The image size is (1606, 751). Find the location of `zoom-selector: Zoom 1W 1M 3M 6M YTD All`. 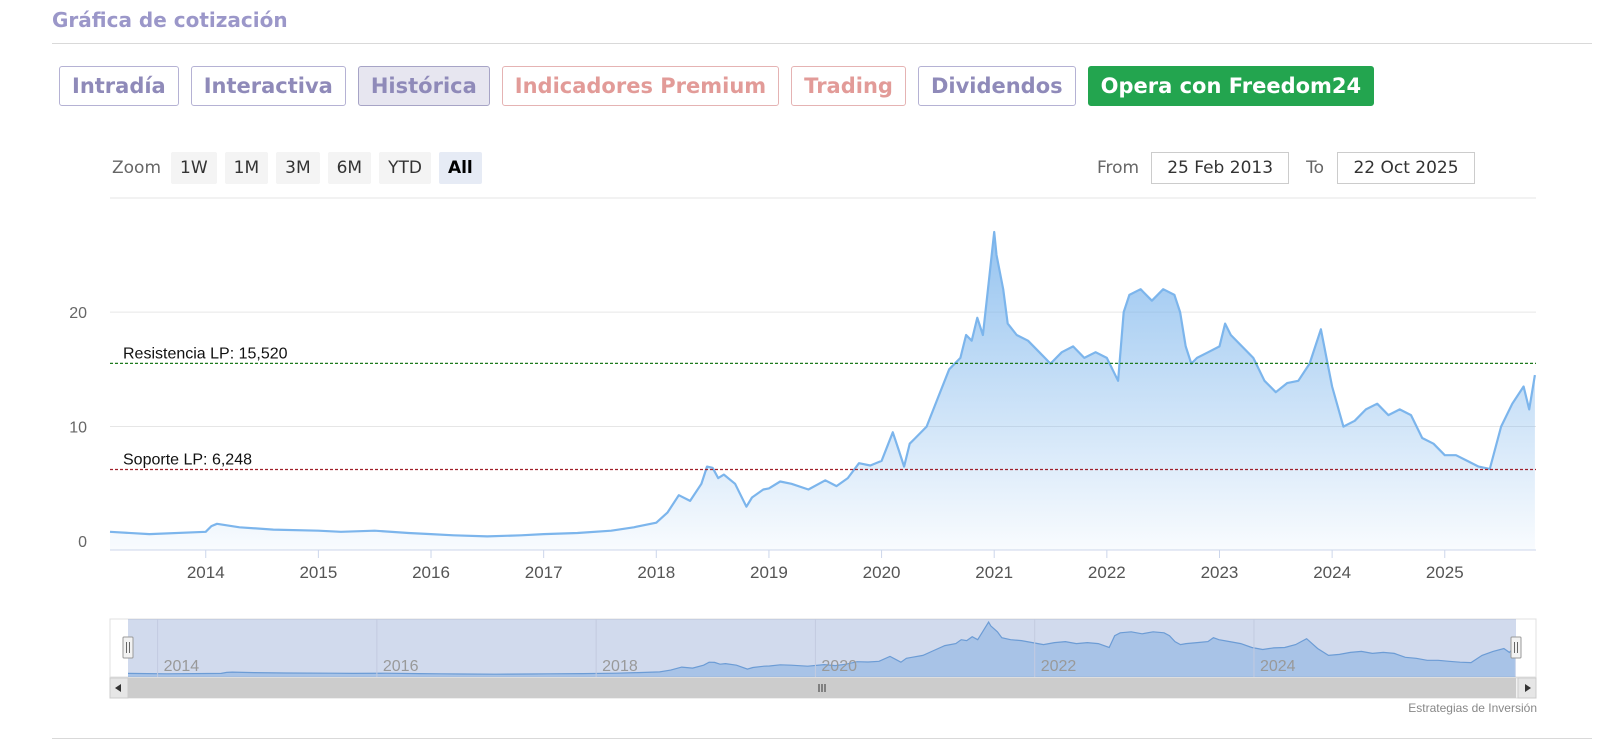

zoom-selector: Zoom 1W 1M 3M 6M YTD All is located at coordinates (297, 168).